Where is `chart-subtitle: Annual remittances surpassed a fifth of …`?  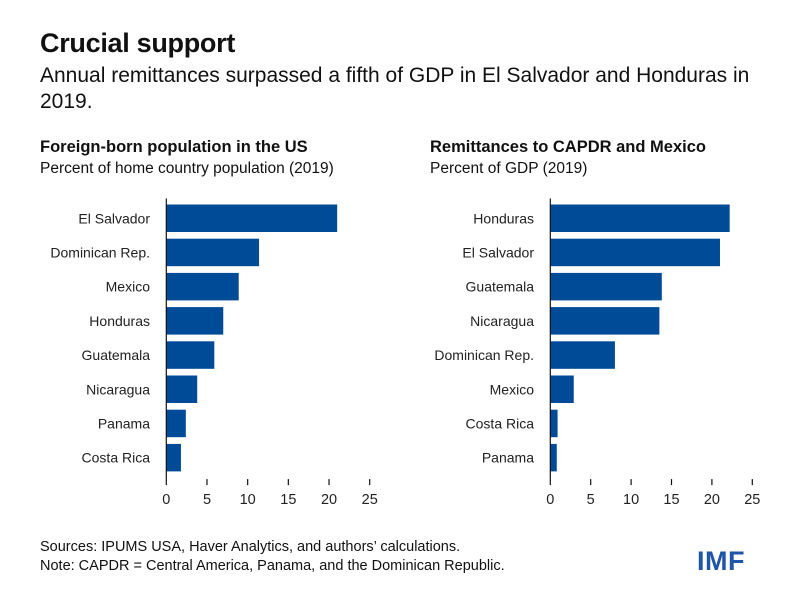 chart-subtitle: Annual remittances surpassed a fifth of … is located at coordinates (395, 88).